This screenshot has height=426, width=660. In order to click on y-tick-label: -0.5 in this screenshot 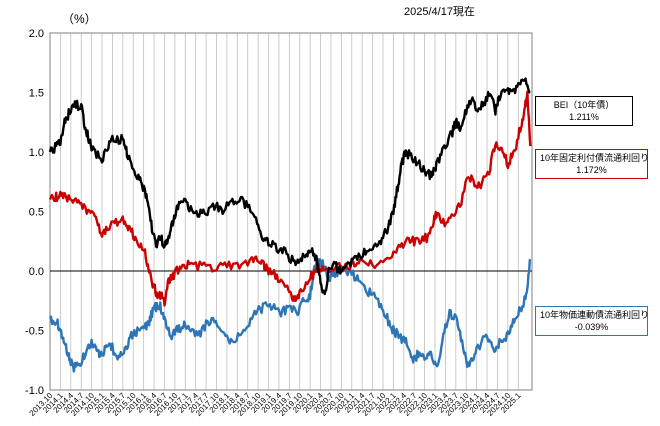, I will do `click(34, 332)`.